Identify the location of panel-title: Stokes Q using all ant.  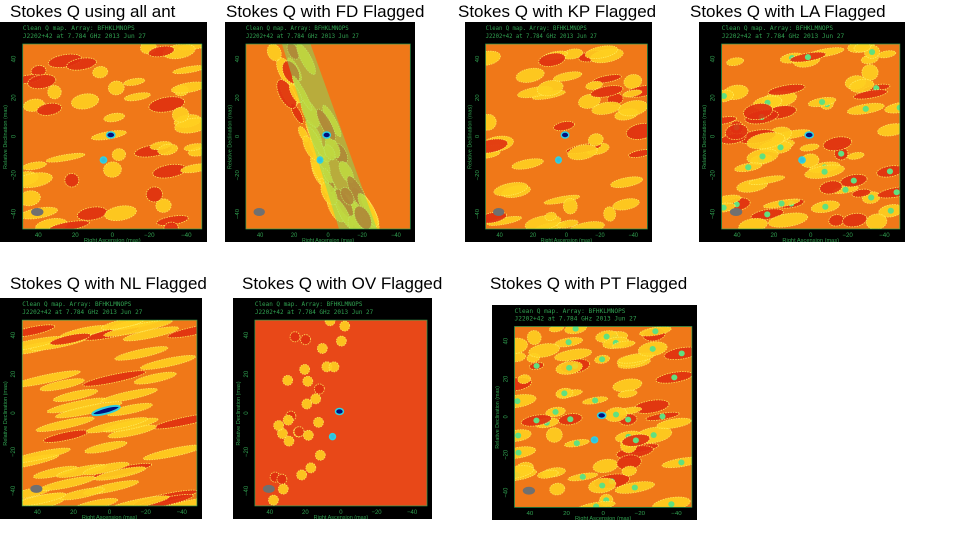
(93, 11).